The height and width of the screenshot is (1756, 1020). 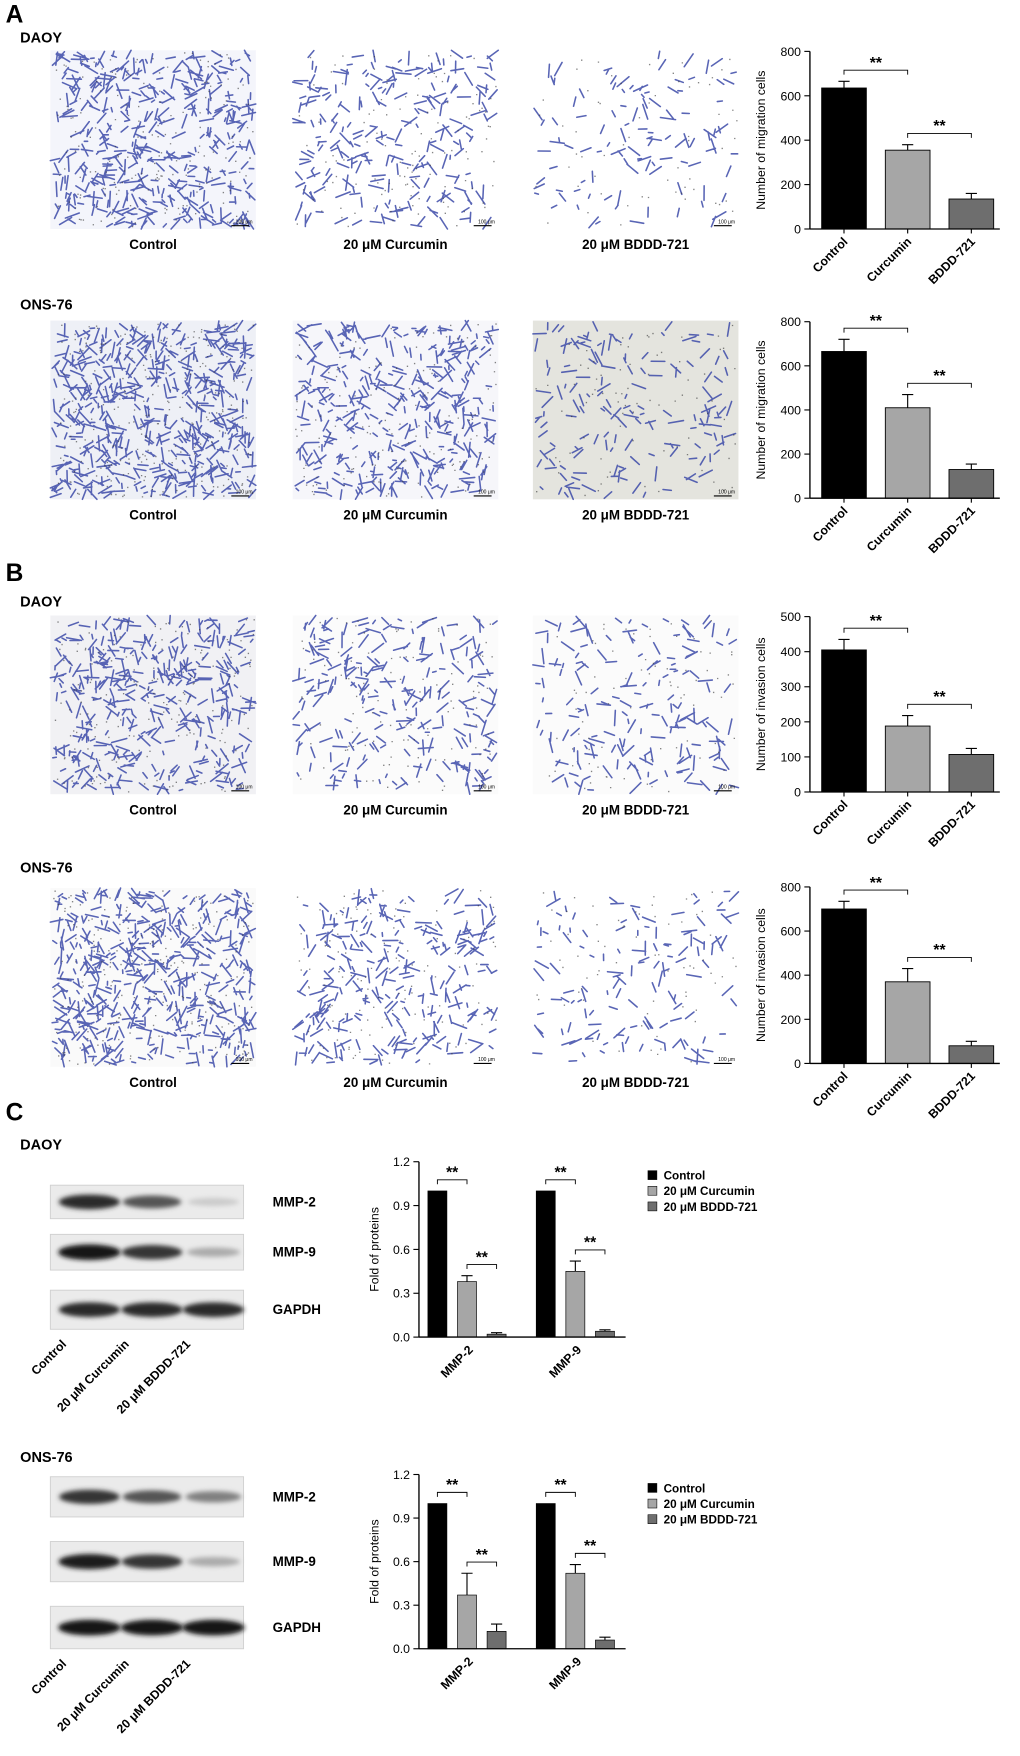 I want to click on image-caption: 20 μM BDDD-721, so click(x=636, y=809).